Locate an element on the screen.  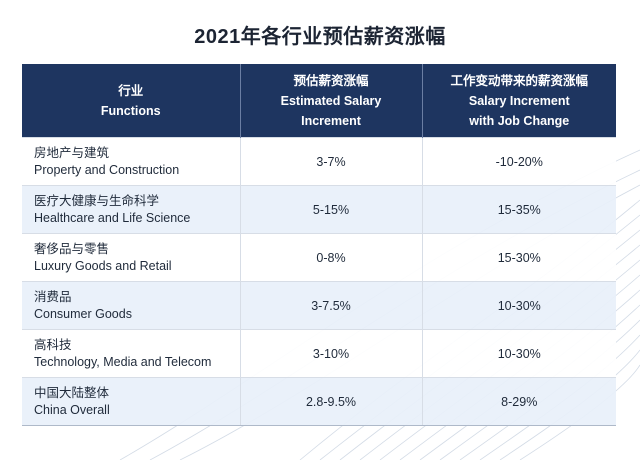
header-estimated-cn: 预估薪资涨幅 is located at coordinates (331, 80).